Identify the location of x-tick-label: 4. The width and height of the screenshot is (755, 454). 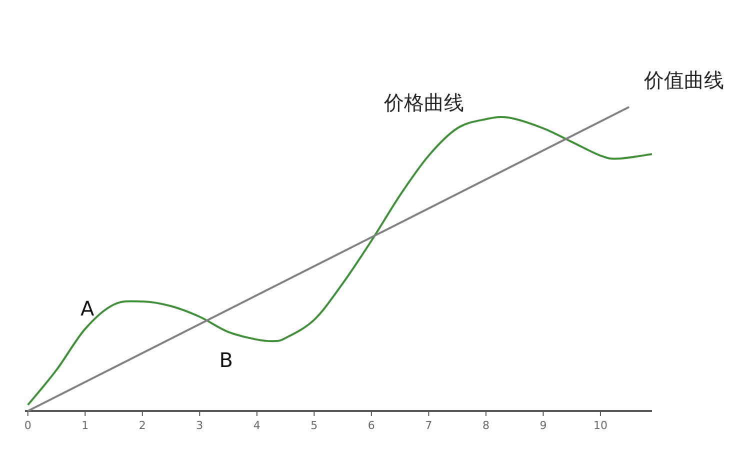
(256, 425).